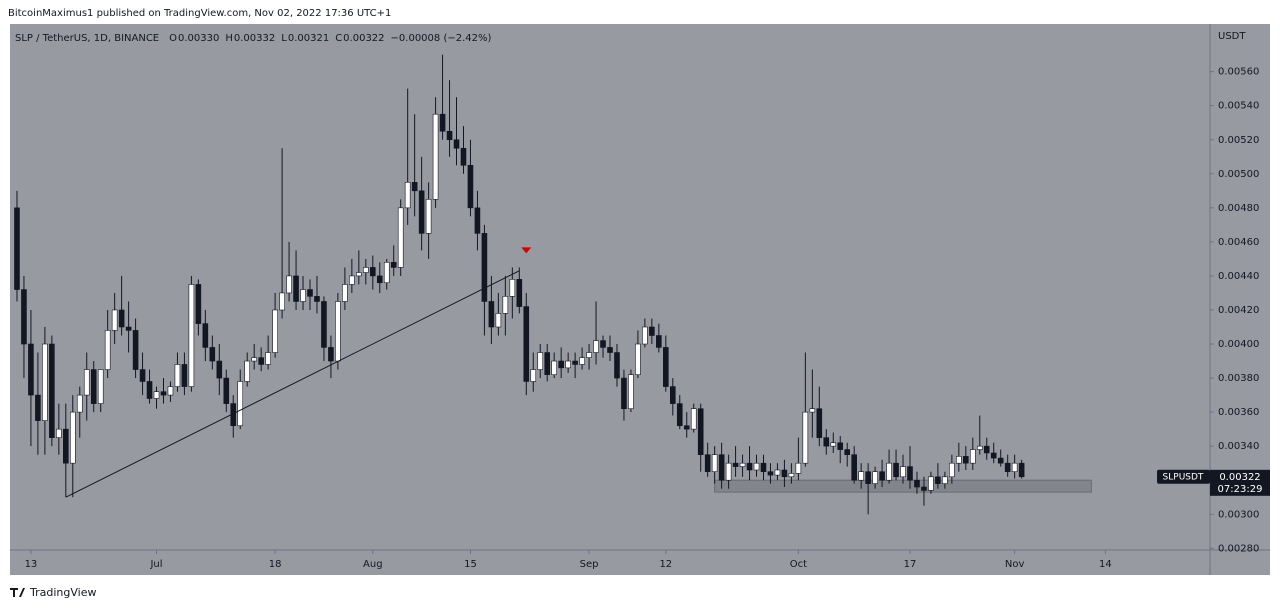  Describe the element at coordinates (229, 38) in the screenshot. I see `legend-key: H` at that location.